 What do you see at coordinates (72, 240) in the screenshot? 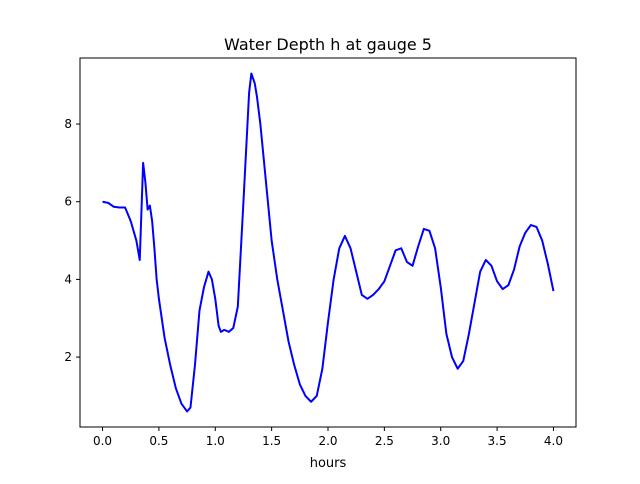
I see `y-axis: 2 4 6 8` at bounding box center [72, 240].